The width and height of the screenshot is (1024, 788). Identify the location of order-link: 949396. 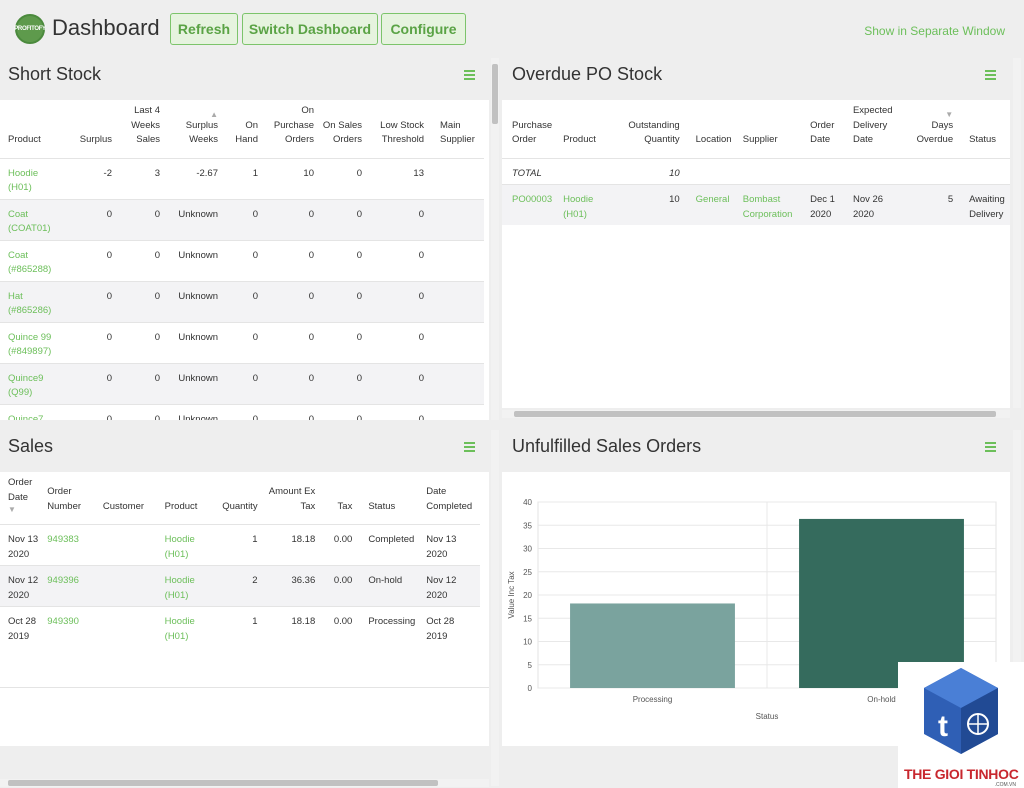
(71, 586).